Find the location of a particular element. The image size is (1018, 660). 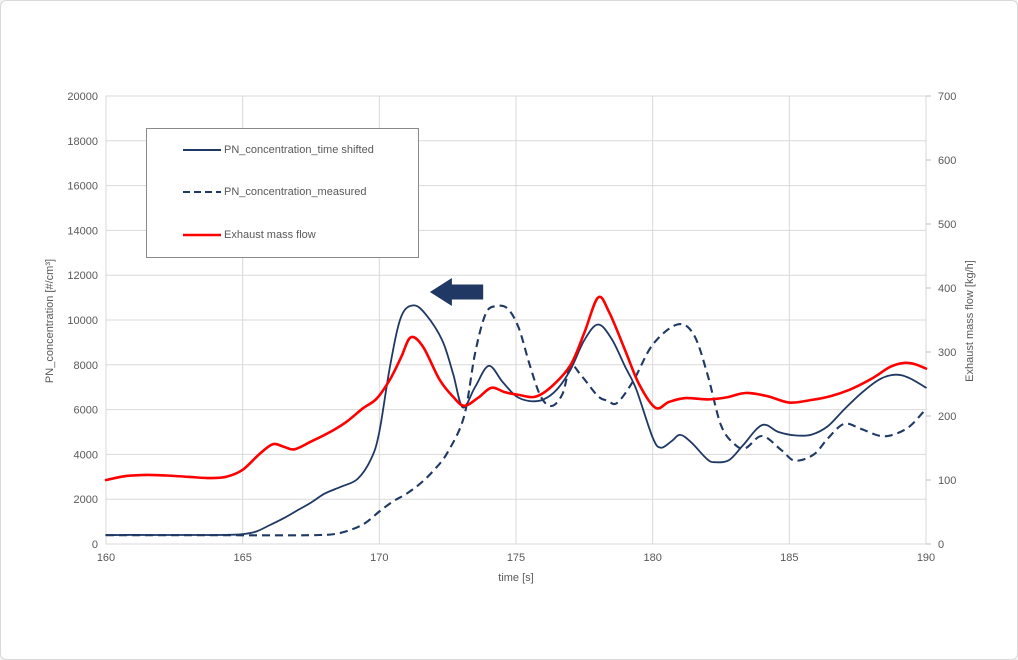

y-right-tick-label: 0 is located at coordinates (941, 545).